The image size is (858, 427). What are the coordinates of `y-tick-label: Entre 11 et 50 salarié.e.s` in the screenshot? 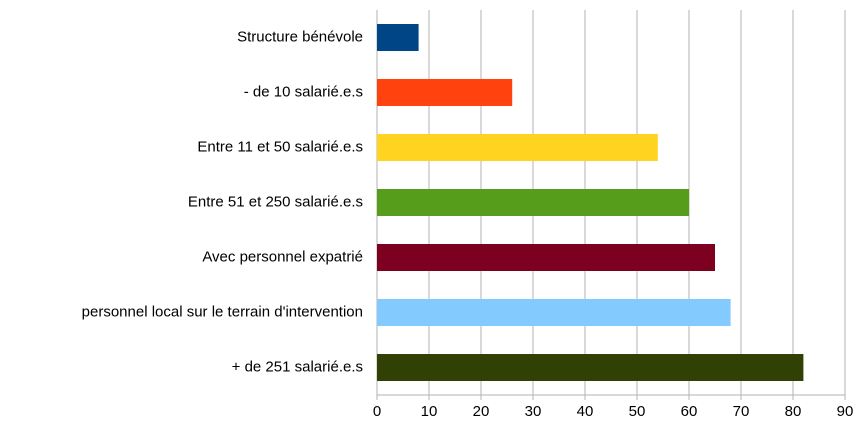 It's located at (280, 146).